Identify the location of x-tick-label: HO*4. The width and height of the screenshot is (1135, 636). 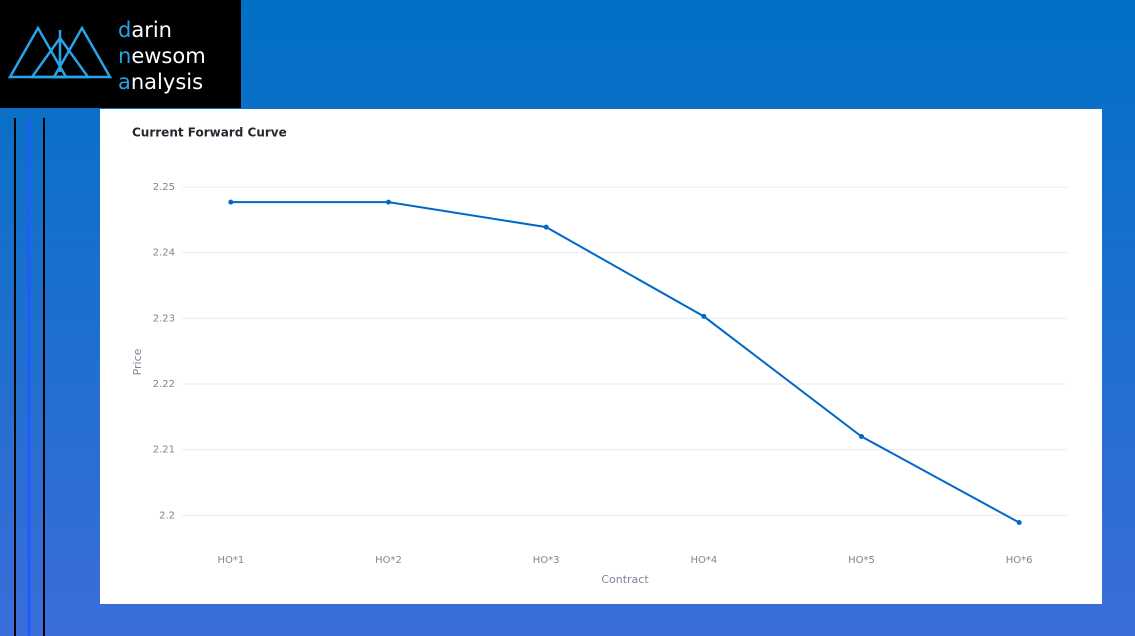
(703, 560).